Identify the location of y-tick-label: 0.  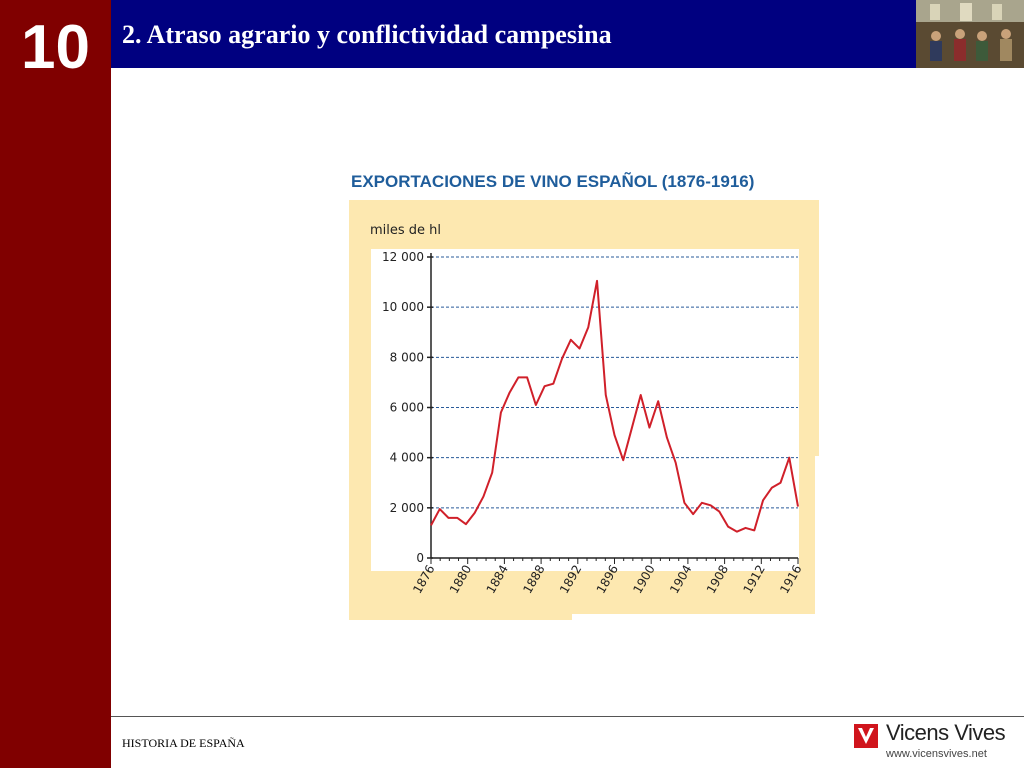
(420, 558).